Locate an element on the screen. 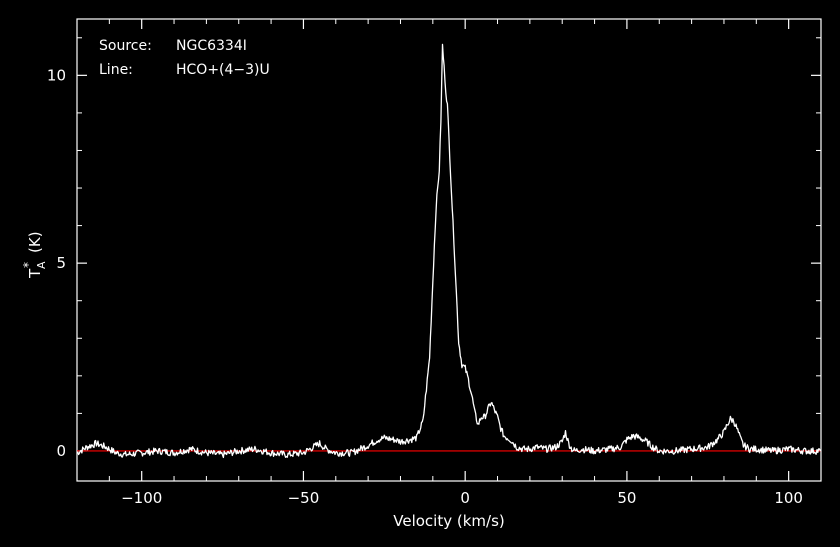 The image size is (840, 547). source-value: NGC6334I is located at coordinates (211, 46).